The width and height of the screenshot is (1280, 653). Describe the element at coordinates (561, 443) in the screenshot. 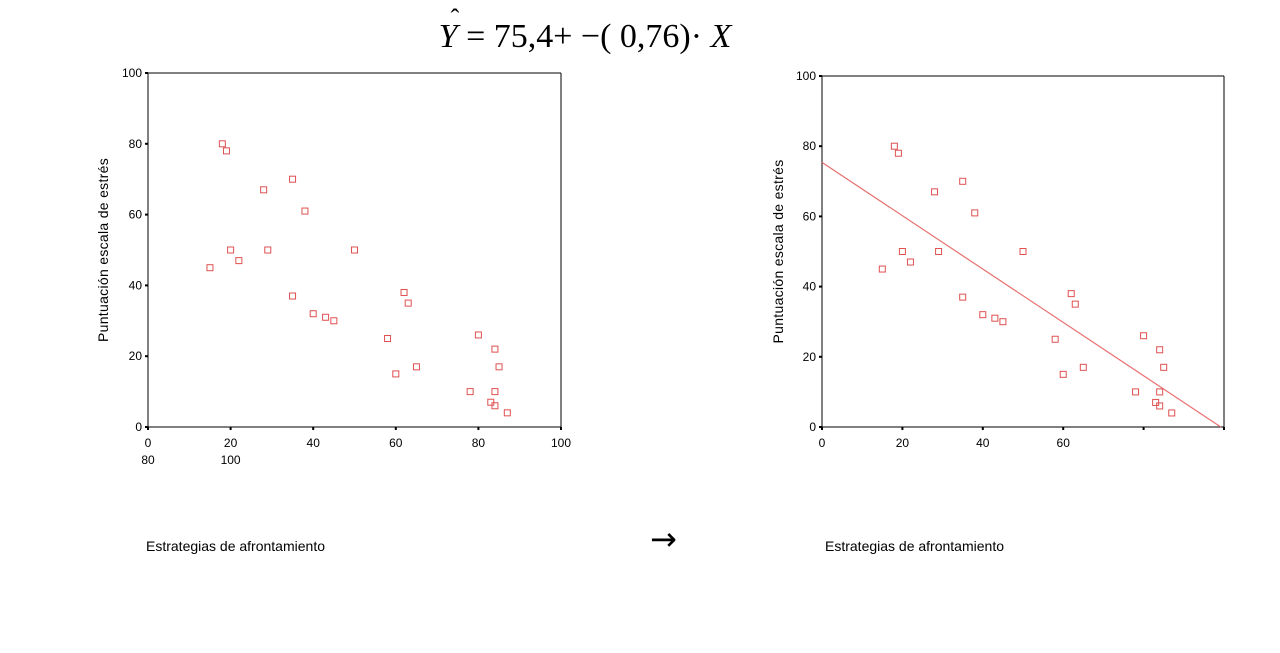

I see `x-tick-label: 100` at that location.